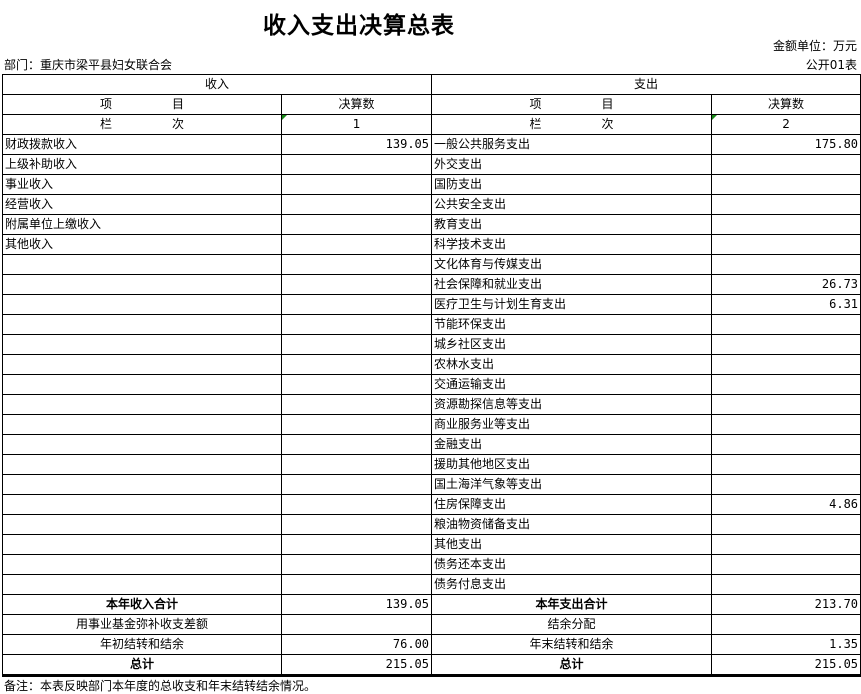 The width and height of the screenshot is (861, 694). I want to click on expense-amount: 175.80, so click(786, 144).